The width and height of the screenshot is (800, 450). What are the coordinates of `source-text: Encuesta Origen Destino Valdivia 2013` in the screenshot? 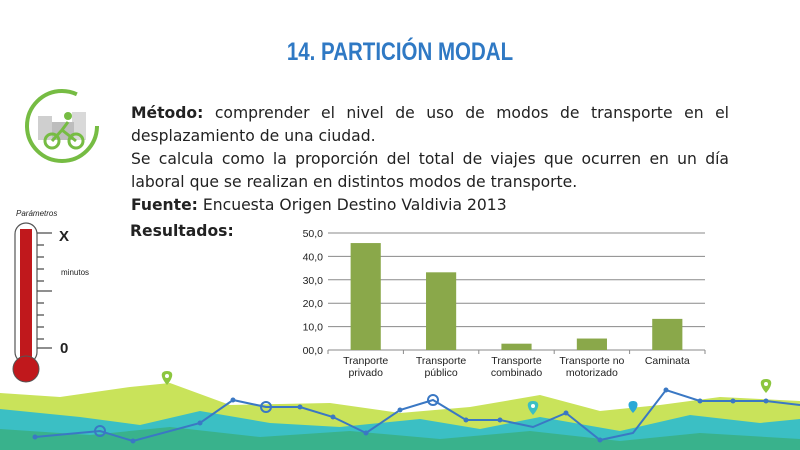 It's located at (352, 205).